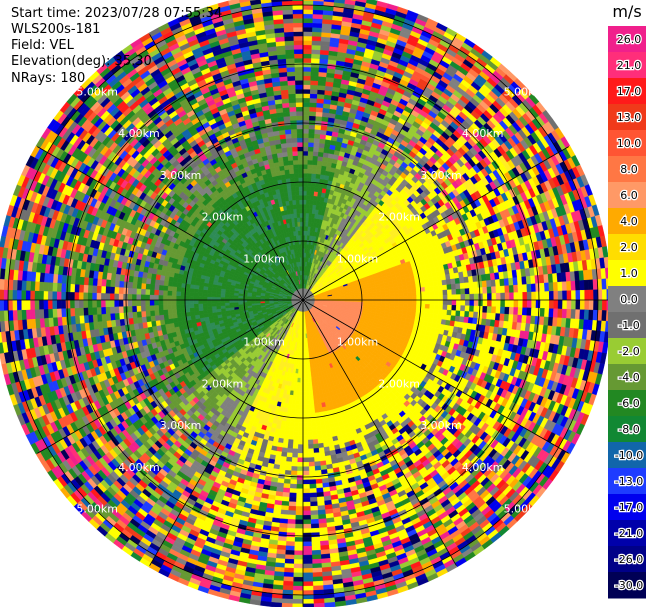  What do you see at coordinates (48, 78) in the screenshot?
I see `nrays-label: NRays: 180` at bounding box center [48, 78].